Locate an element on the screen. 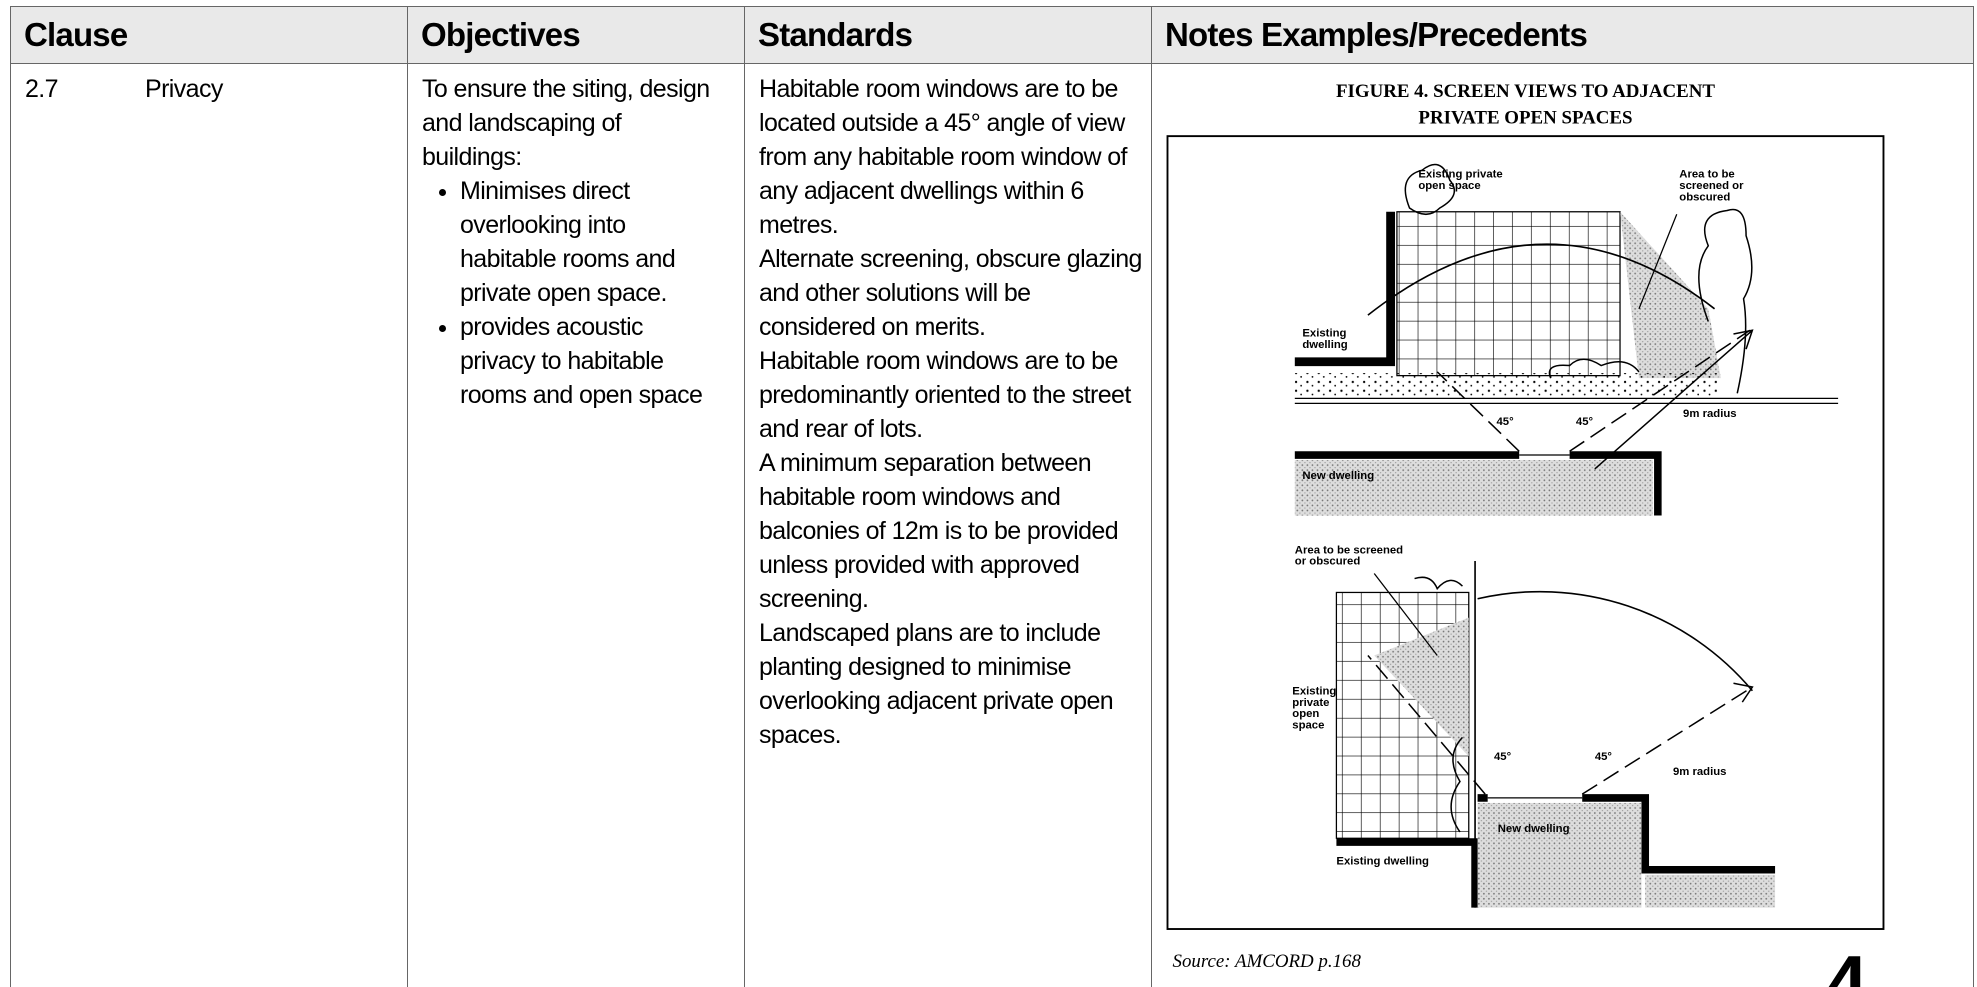 Image resolution: width=1977 pixels, height=987 pixels. clause-number: 2.7 is located at coordinates (42, 89).